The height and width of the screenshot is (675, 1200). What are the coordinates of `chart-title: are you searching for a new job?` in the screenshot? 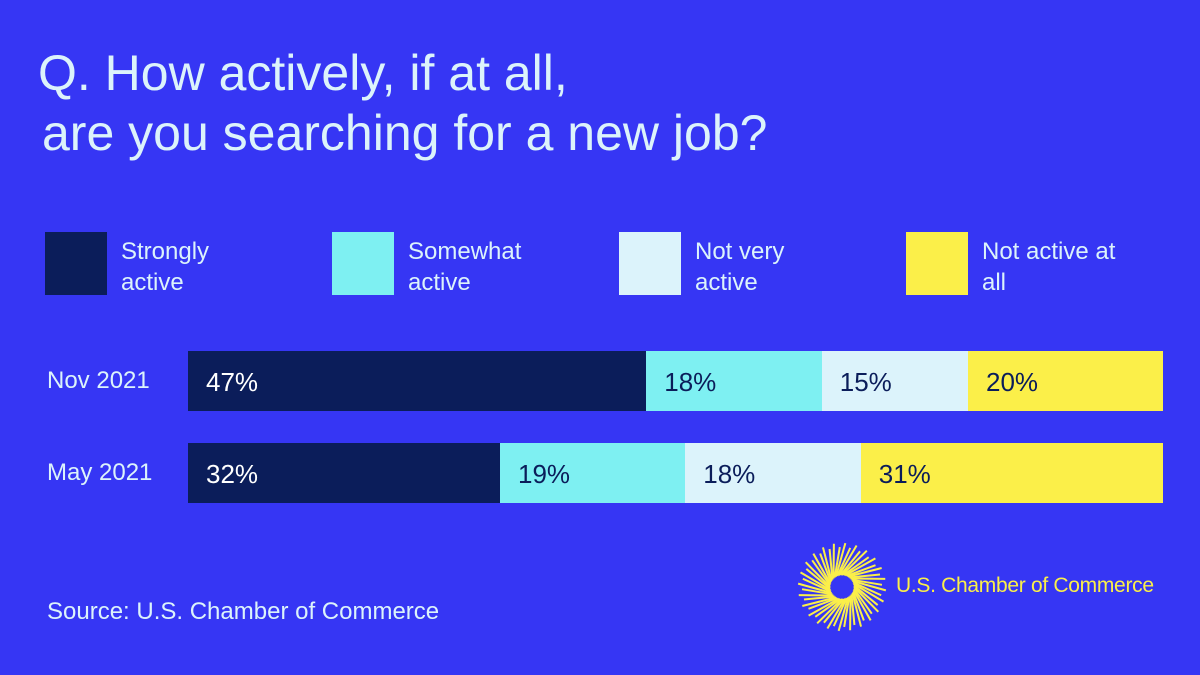 It's located at (405, 133).